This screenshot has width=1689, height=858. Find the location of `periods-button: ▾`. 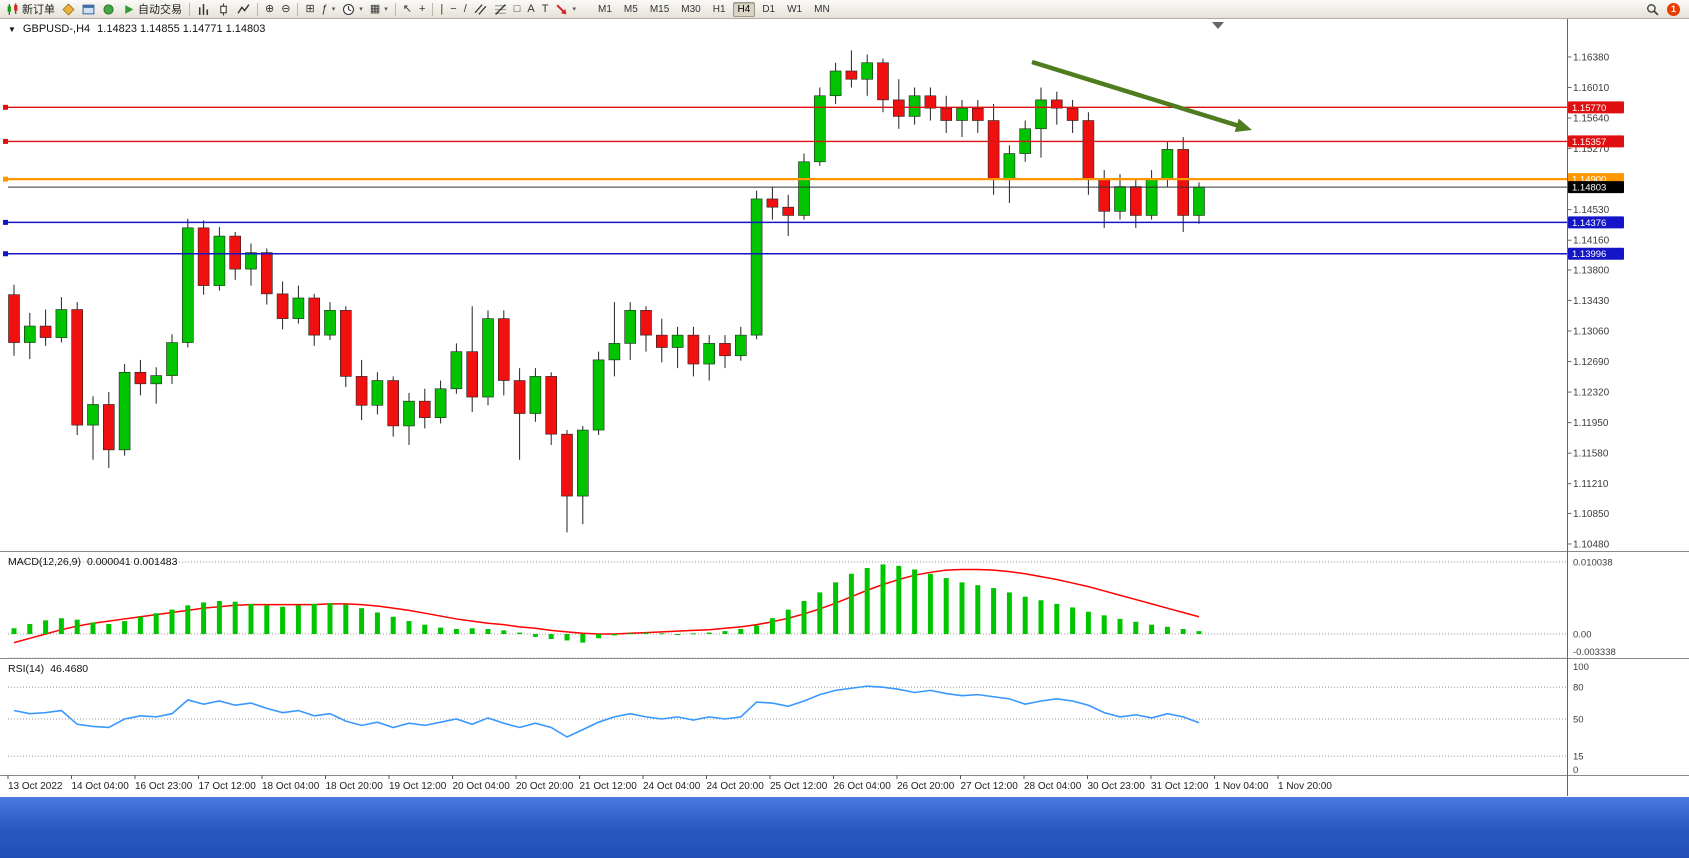

periods-button: ▾ is located at coordinates (352, 9).